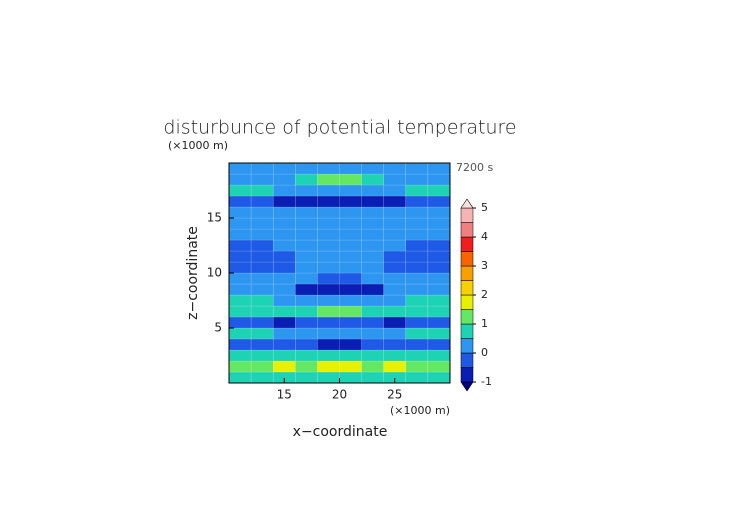 The height and width of the screenshot is (532, 752). Describe the element at coordinates (484, 352) in the screenshot. I see `colorbar-tick-label: 0` at that location.